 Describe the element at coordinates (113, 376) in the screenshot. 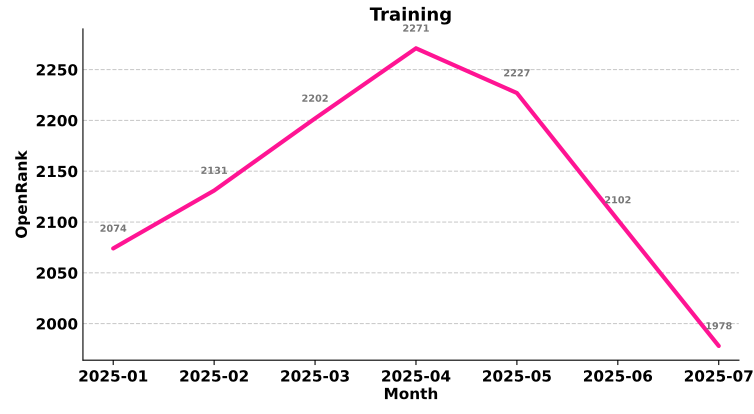

I see `x-tick-label: 2025-01` at that location.